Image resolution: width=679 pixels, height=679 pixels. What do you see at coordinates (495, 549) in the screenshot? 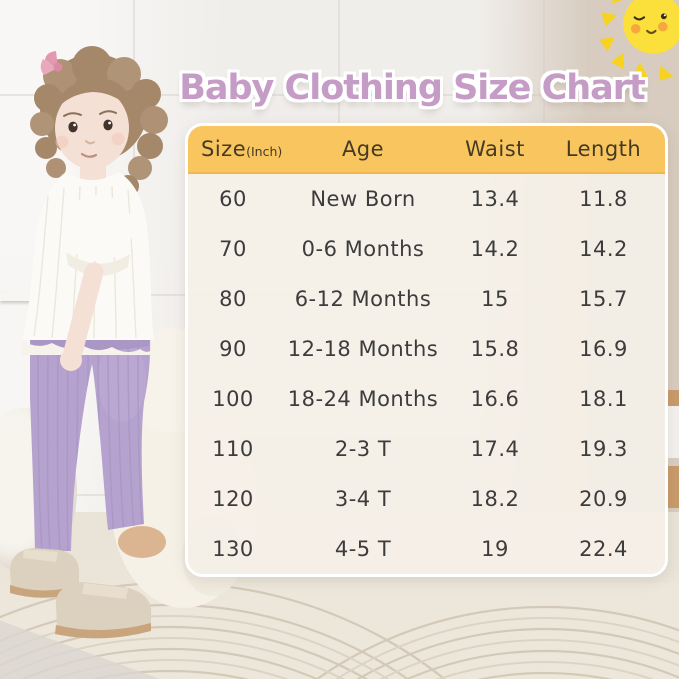
I see `cell-waist: 19` at bounding box center [495, 549].